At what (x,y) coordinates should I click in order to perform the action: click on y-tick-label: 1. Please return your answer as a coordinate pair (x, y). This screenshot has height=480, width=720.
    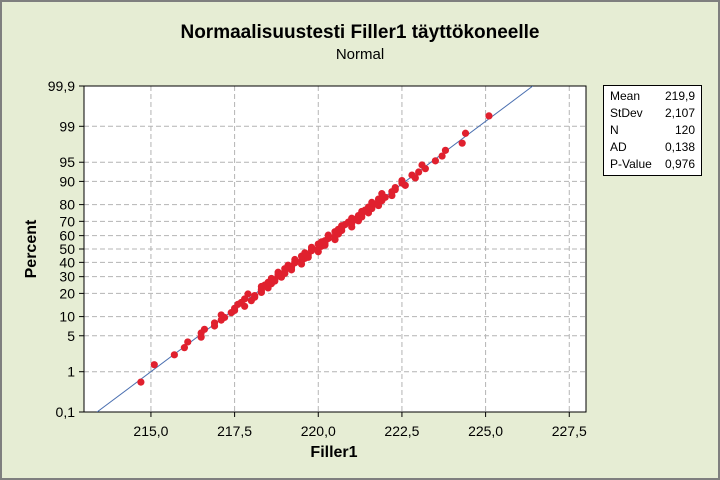
    Looking at the image, I should click on (71, 372).